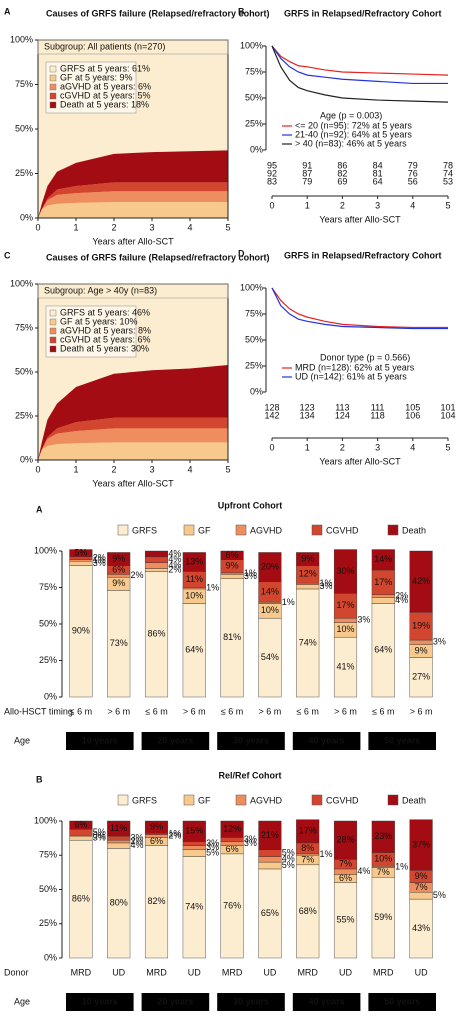 Image resolution: width=460 pixels, height=1024 pixels. I want to click on at-risk-count: 53, so click(448, 181).